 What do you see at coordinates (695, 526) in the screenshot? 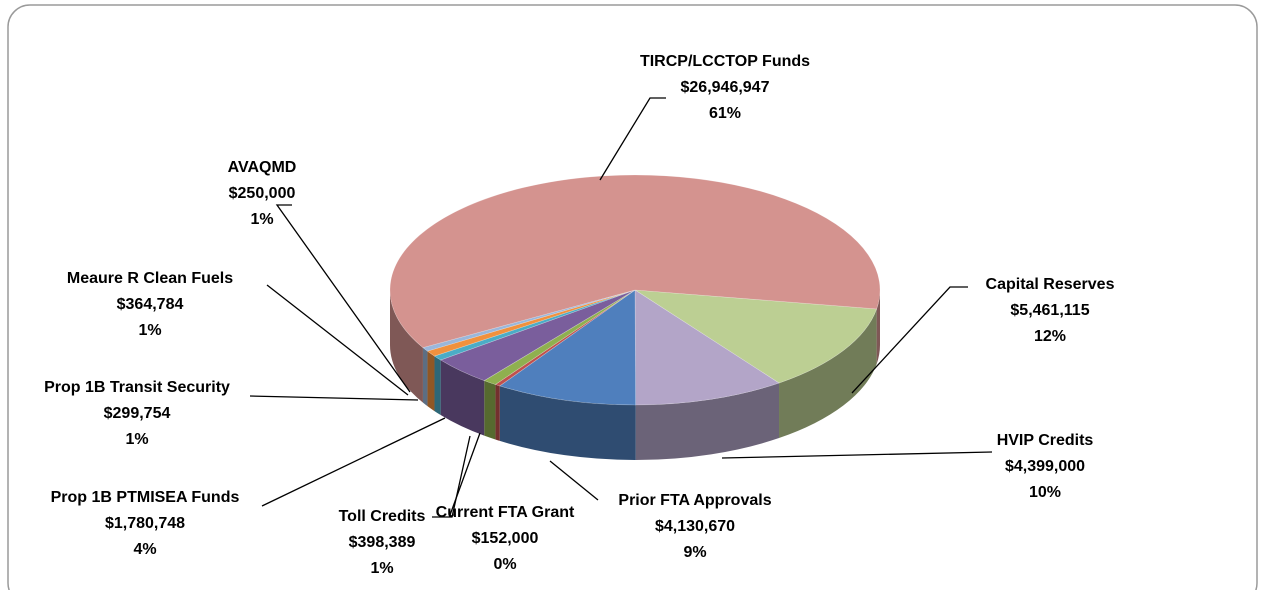
I see `slice-value-label: $4,130,670` at bounding box center [695, 526].